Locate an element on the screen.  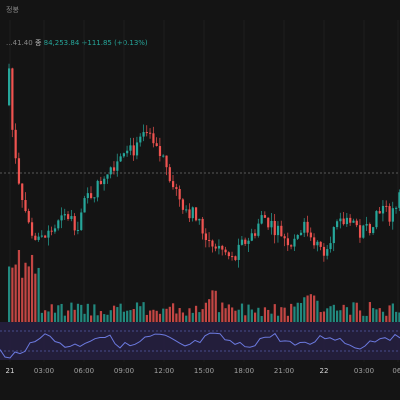
top-strip: 정봉 is located at coordinates (200, 9).